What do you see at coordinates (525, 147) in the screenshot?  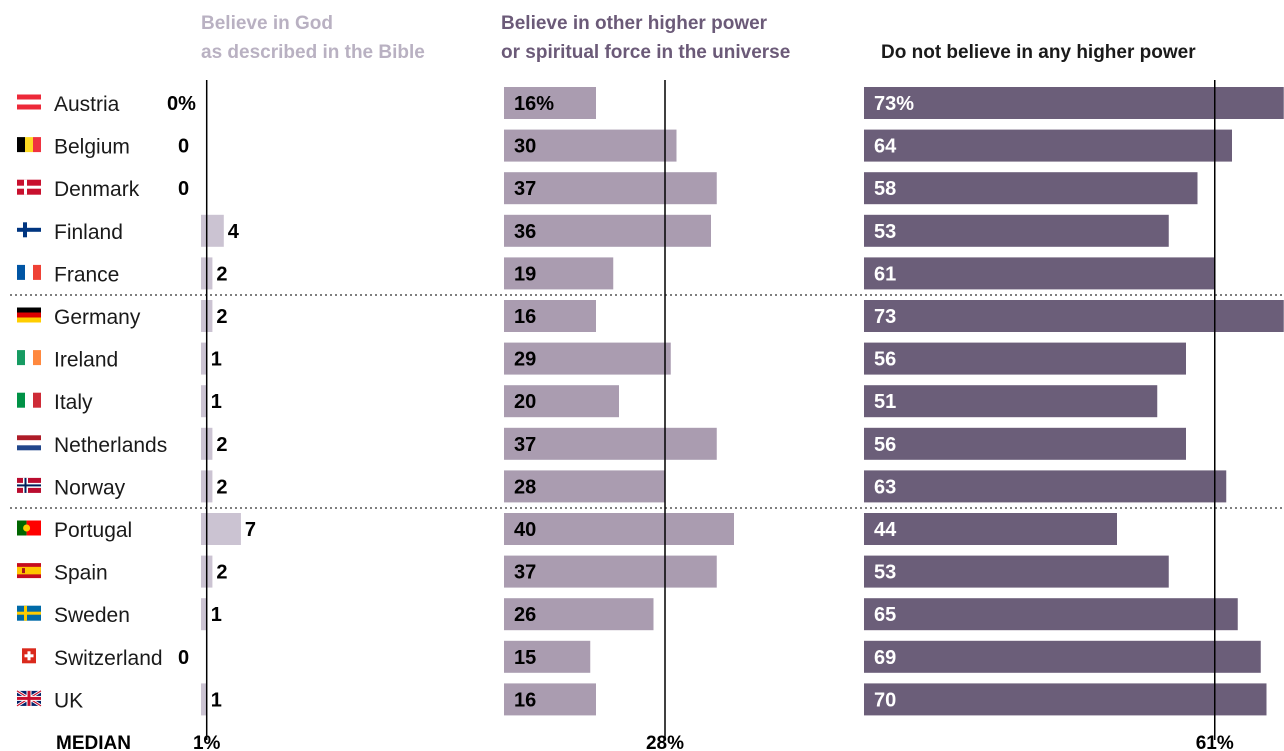 I see `value-label-s2-belgium: 30` at bounding box center [525, 147].